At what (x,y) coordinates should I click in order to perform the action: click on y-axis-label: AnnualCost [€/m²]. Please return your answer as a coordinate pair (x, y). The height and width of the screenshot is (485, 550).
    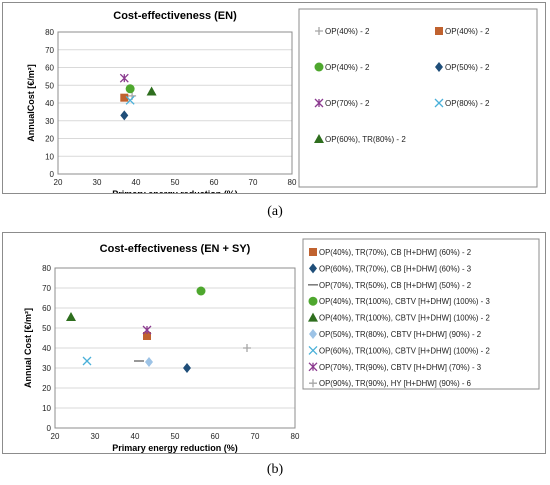
    Looking at the image, I should click on (31, 103).